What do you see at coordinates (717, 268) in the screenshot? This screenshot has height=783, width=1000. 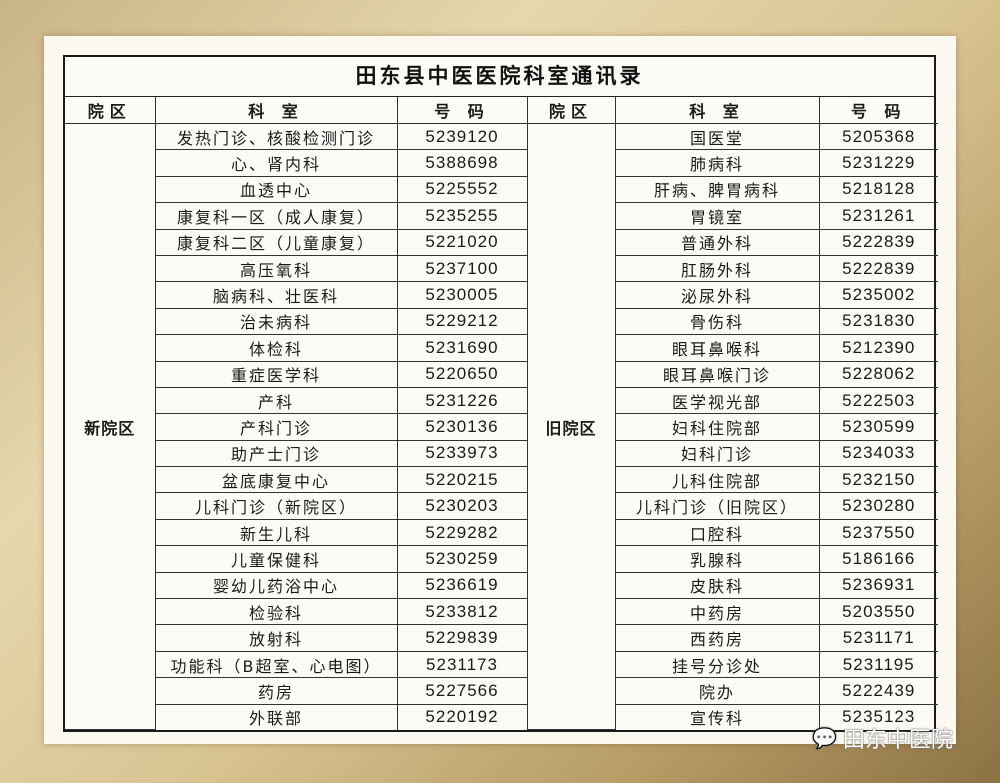 I see `dept-cell-right: 肛肠外科` at bounding box center [717, 268].